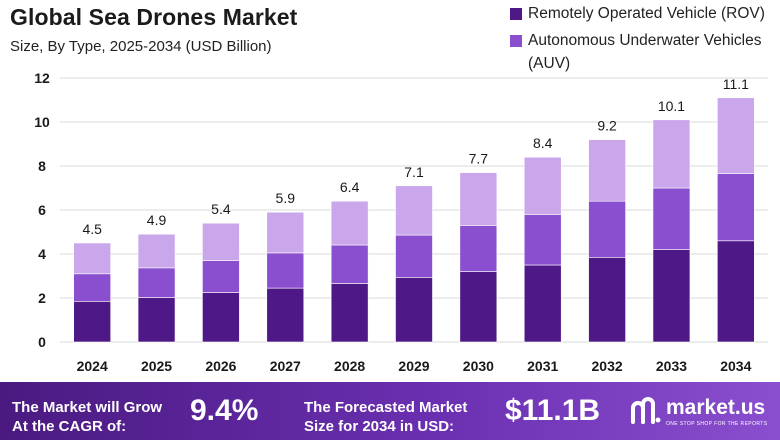 The width and height of the screenshot is (780, 440). Describe the element at coordinates (42, 78) in the screenshot. I see `y-tick-label: 12` at that location.